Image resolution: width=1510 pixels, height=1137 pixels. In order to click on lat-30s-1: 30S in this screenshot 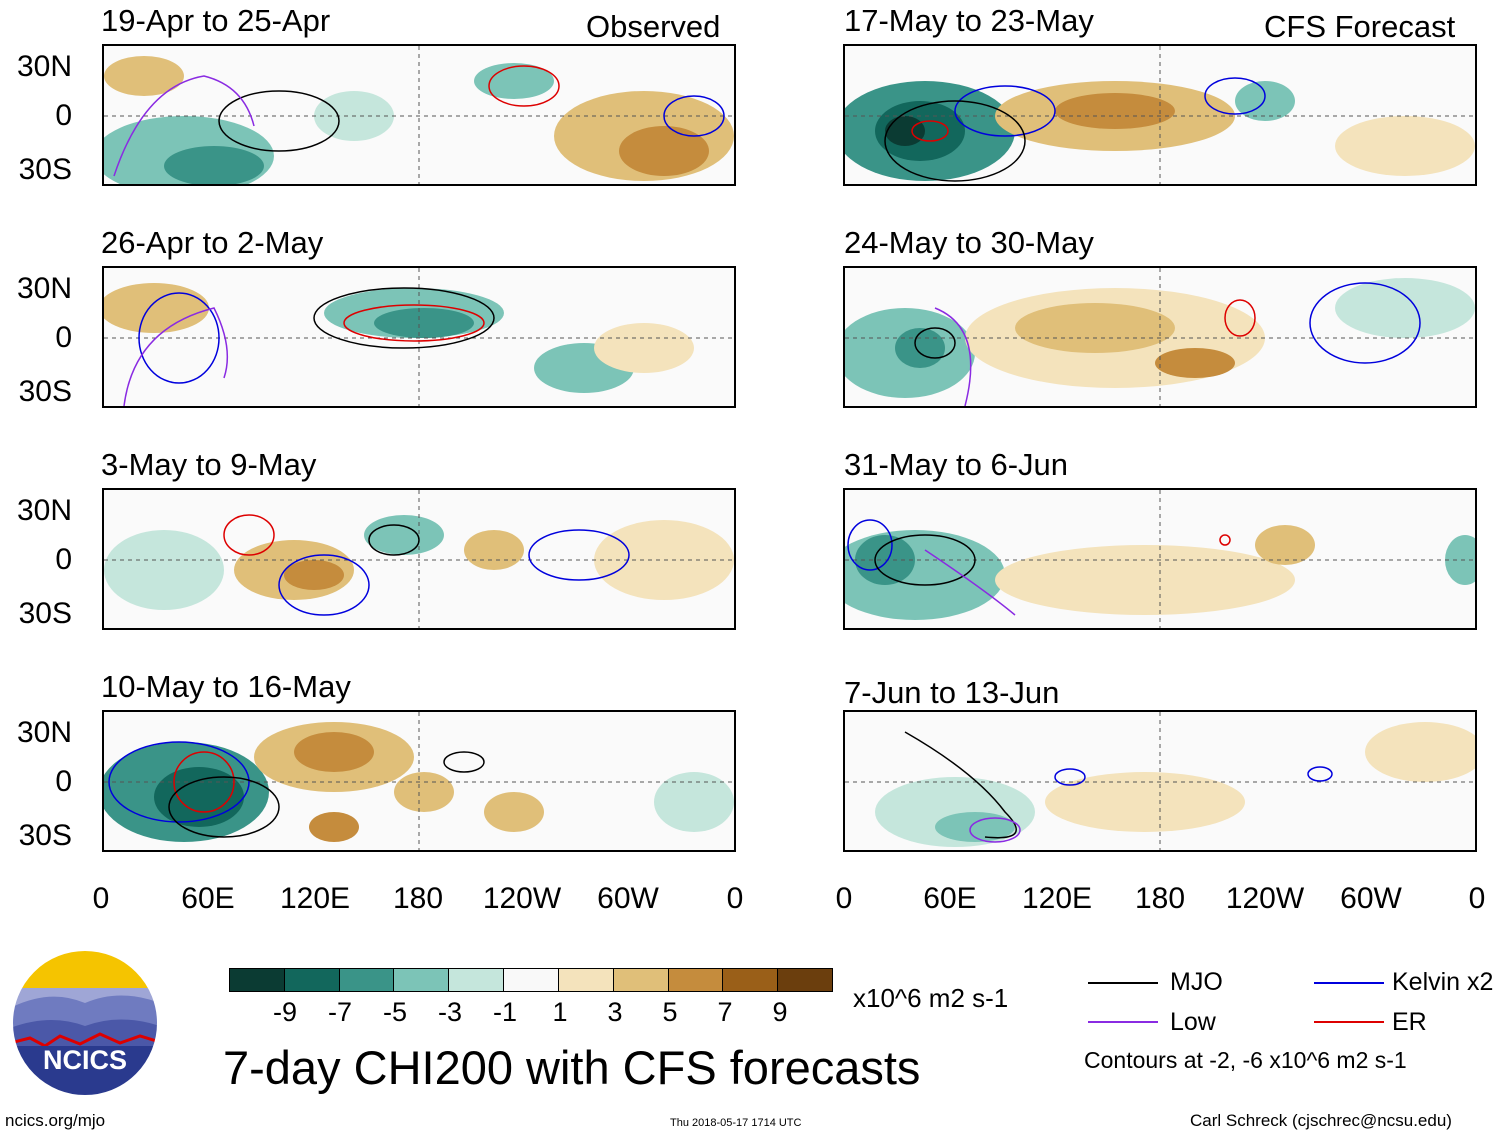, I will do `click(45, 169)`.